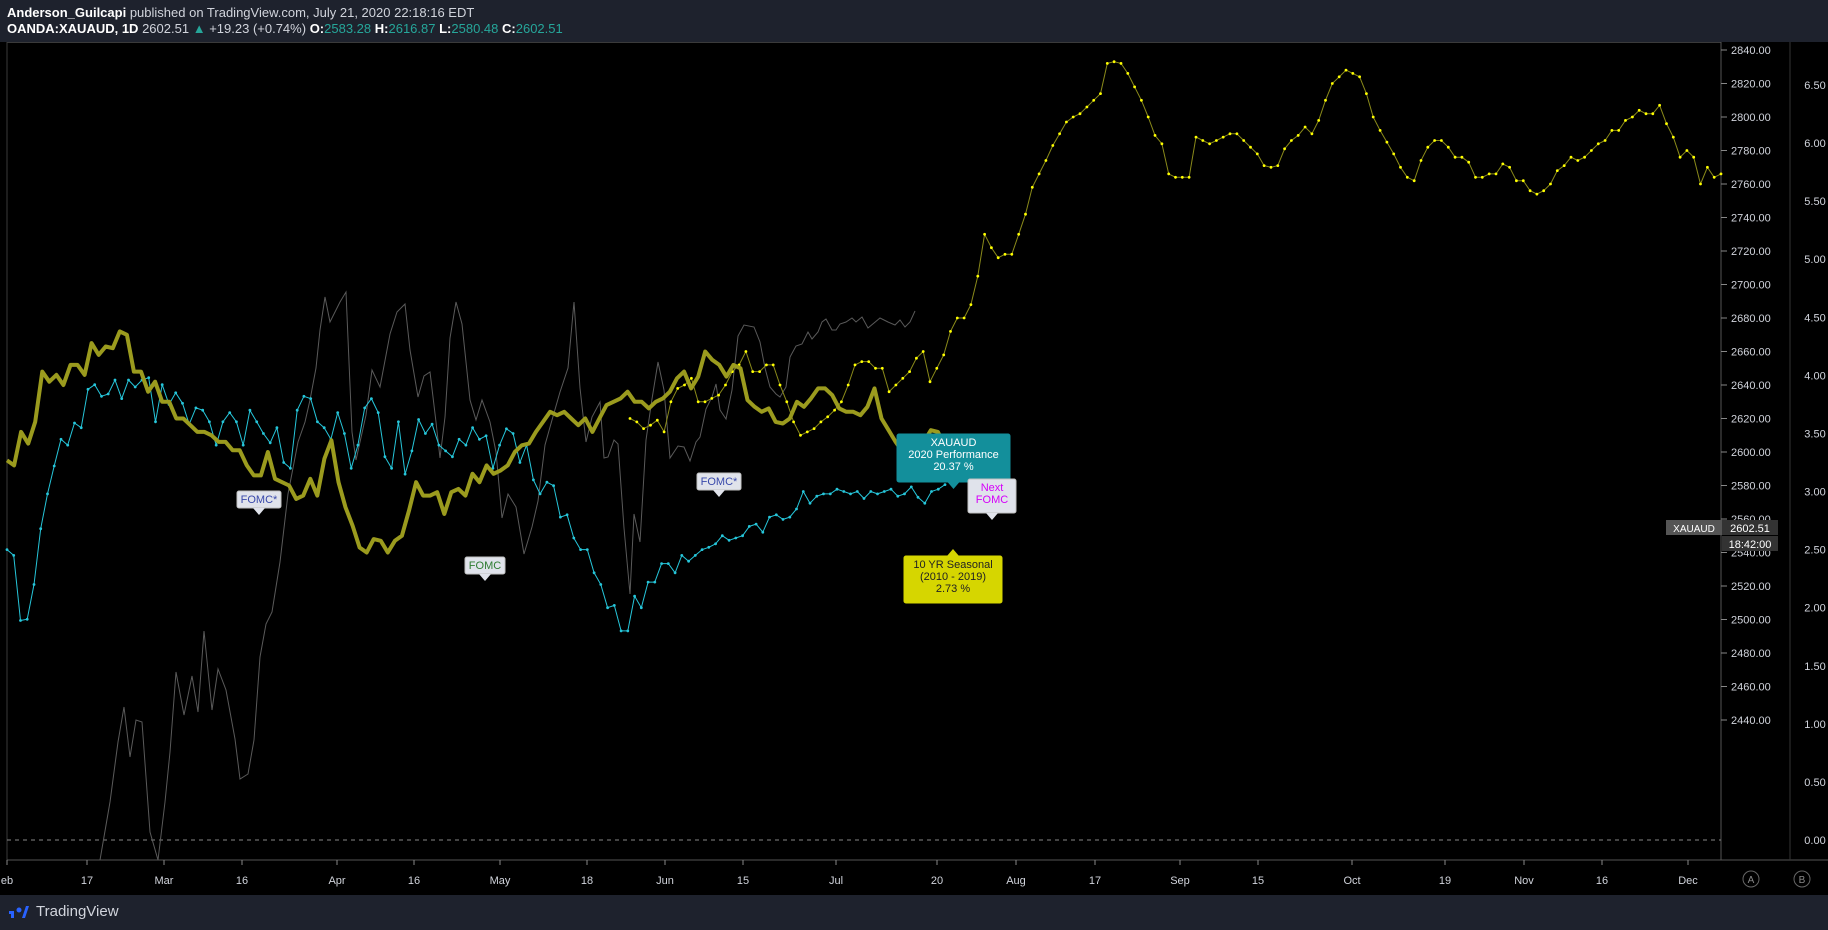  Describe the element at coordinates (719, 493) in the screenshot. I see `fomc-marker-3-pointer` at that location.